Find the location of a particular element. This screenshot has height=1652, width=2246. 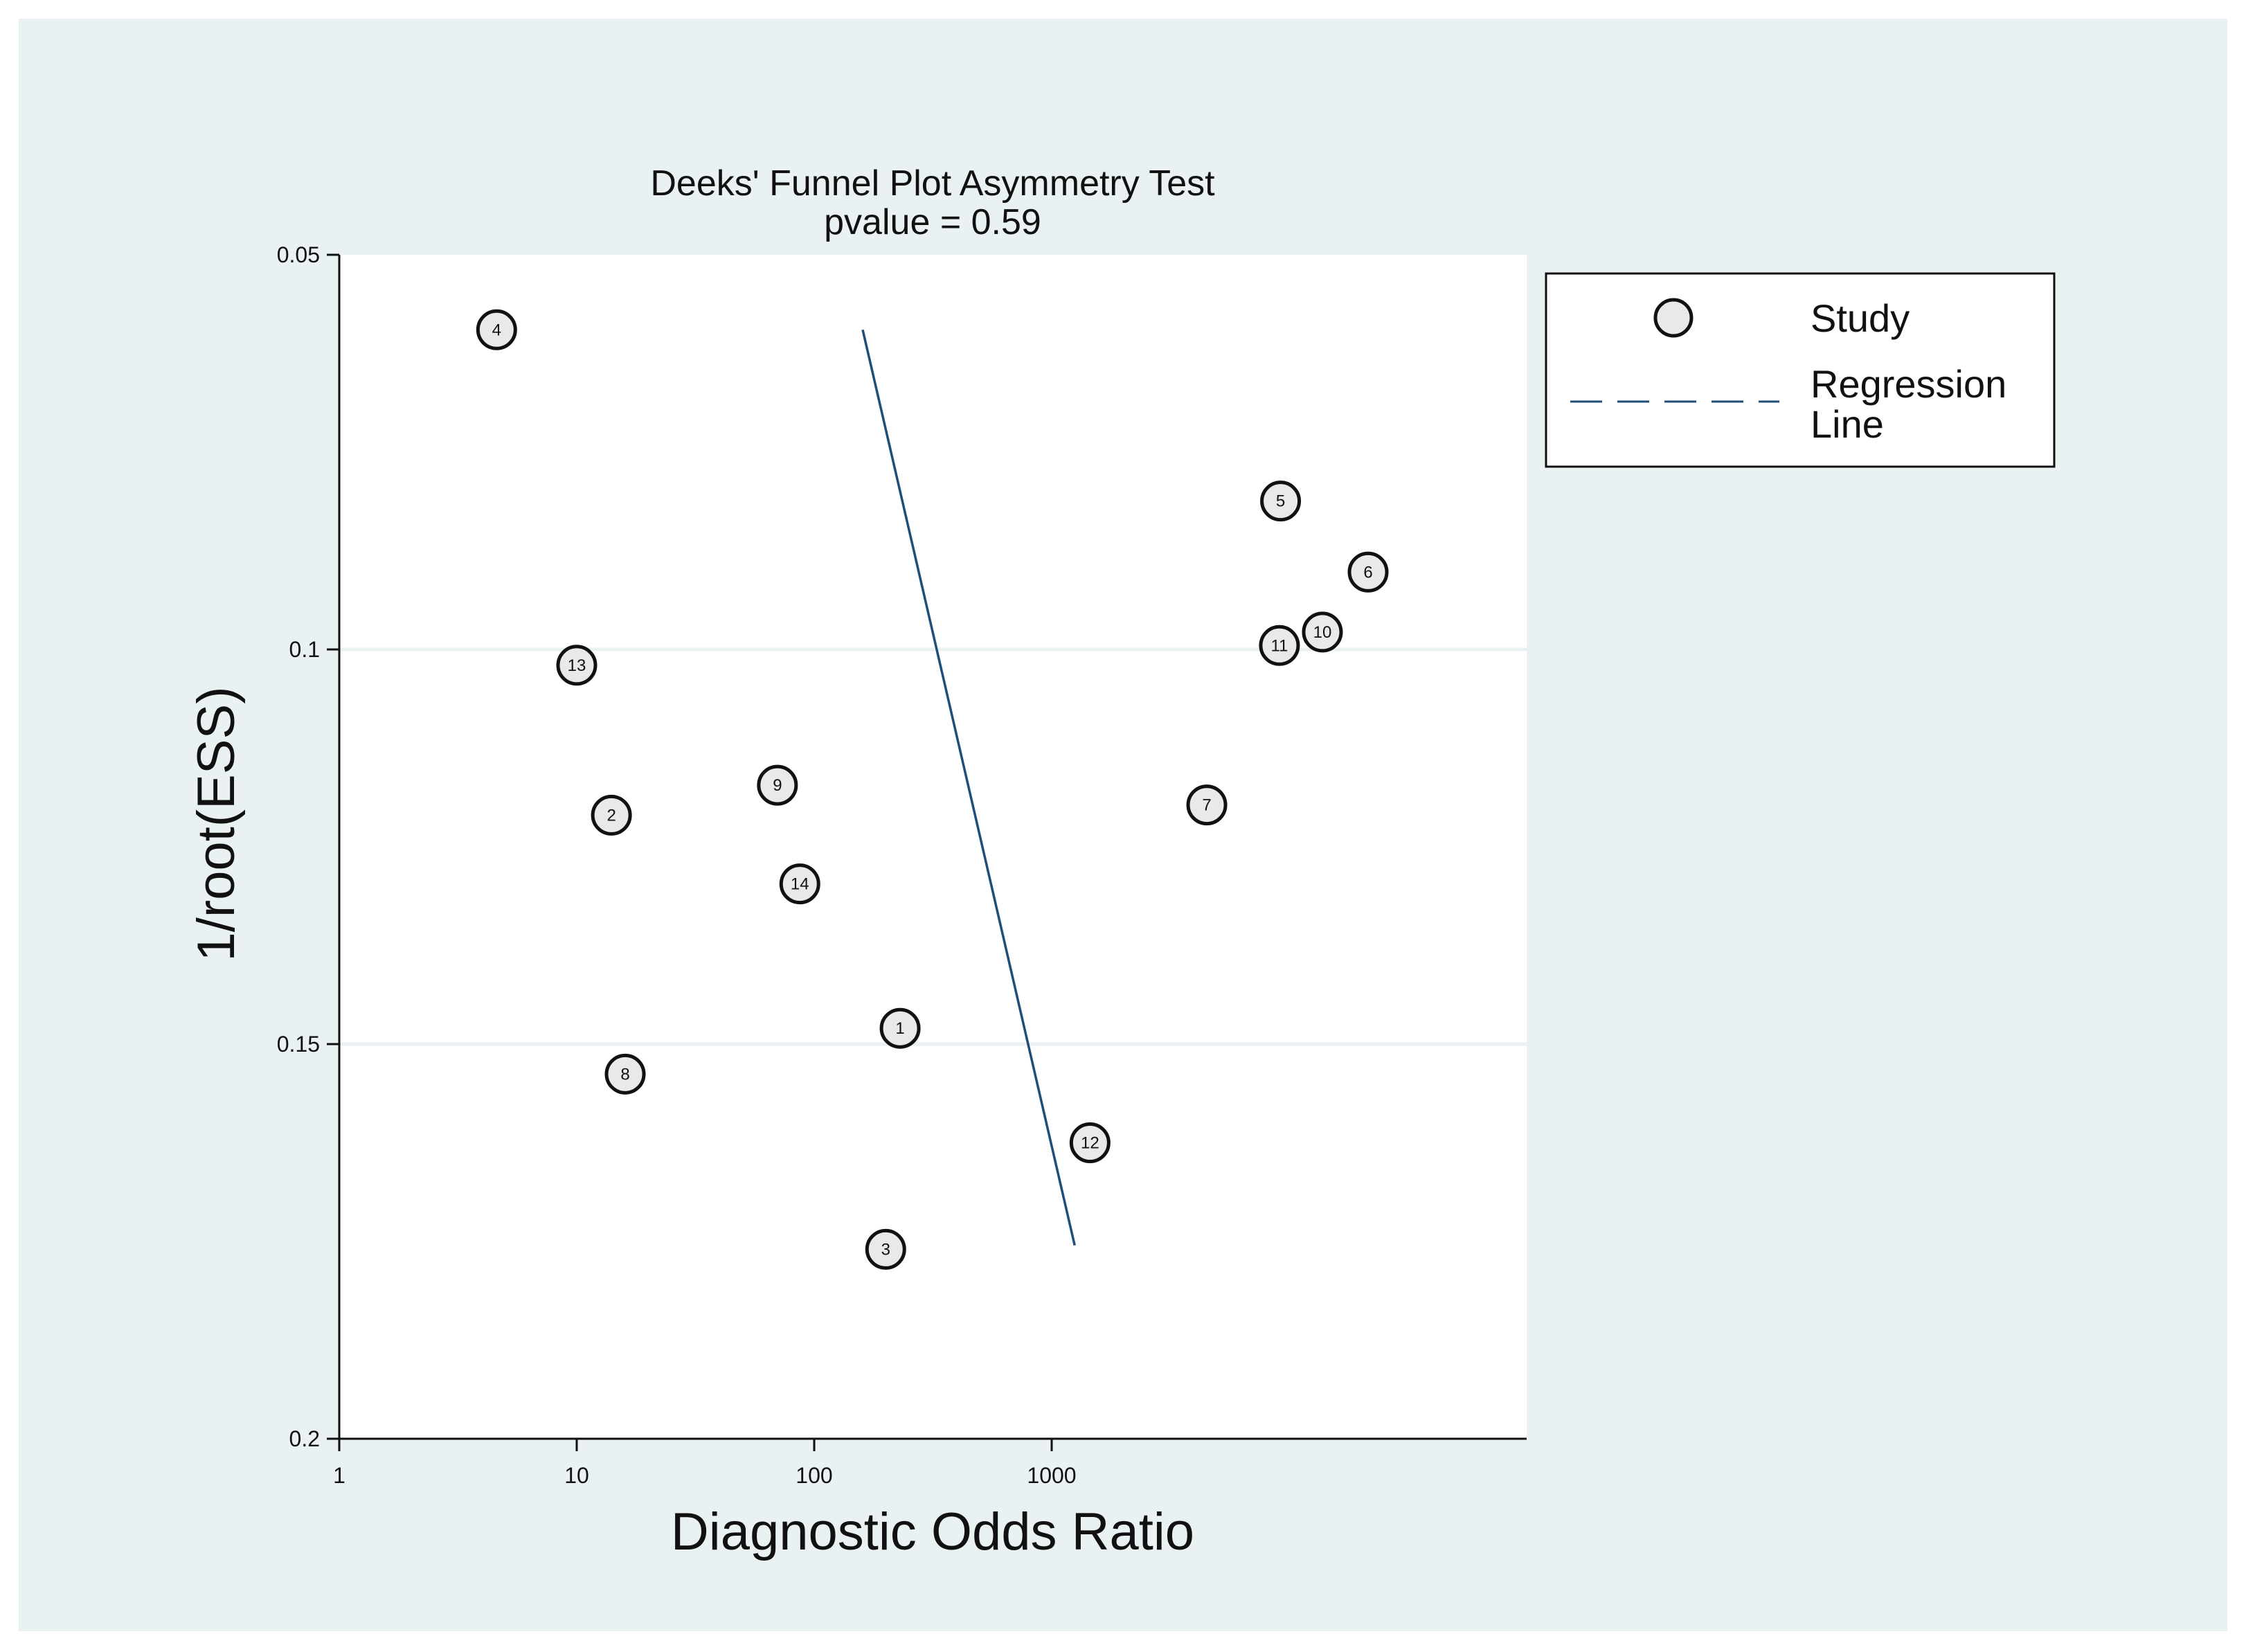

x-tick-label-3: 1000 is located at coordinates (1051, 1476).